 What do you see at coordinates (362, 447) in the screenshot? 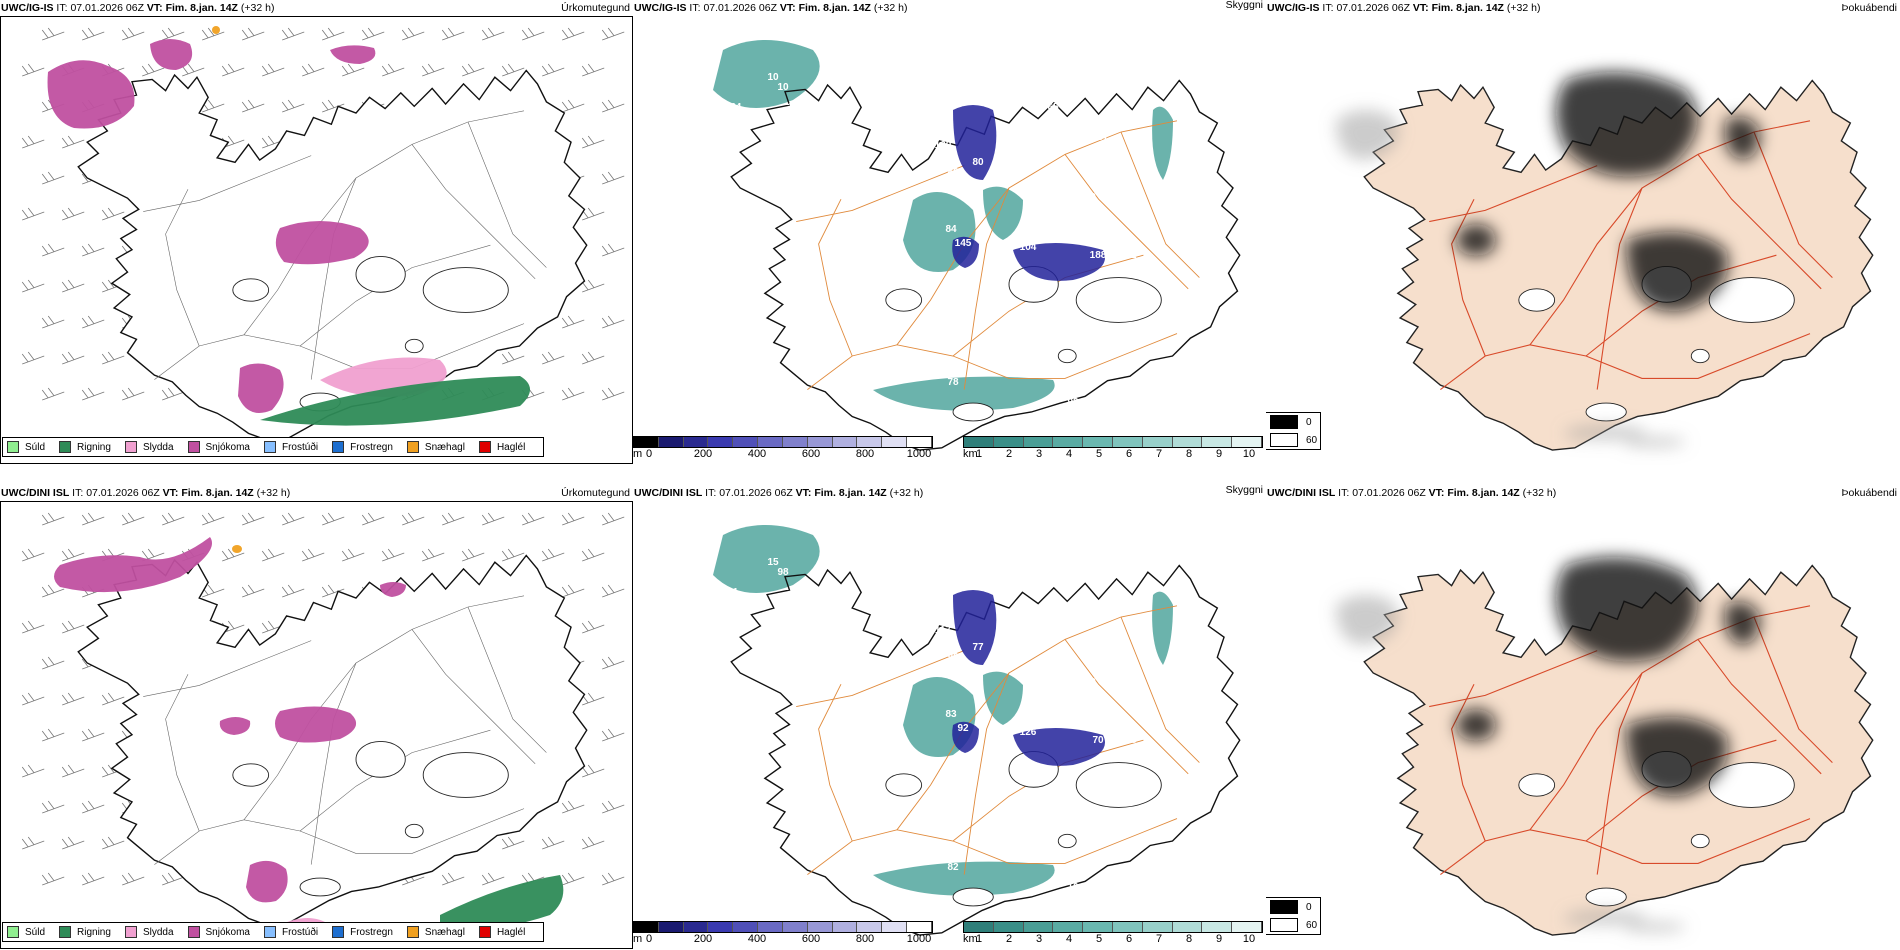
I see `legend-item-frostregn: Frostregn` at bounding box center [362, 447].